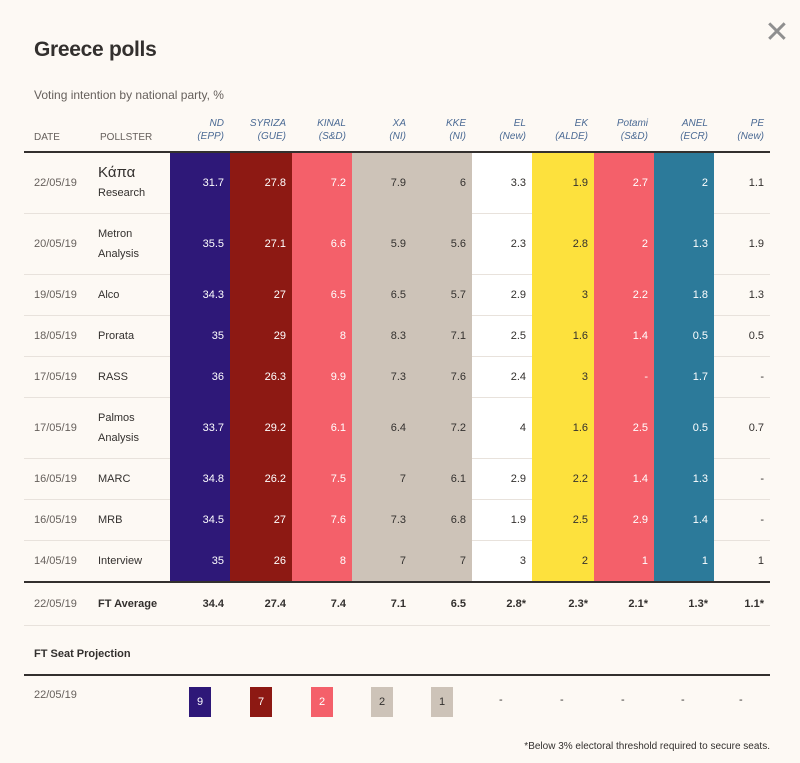  I want to click on poll-value-anel: 1.3, so click(684, 244).